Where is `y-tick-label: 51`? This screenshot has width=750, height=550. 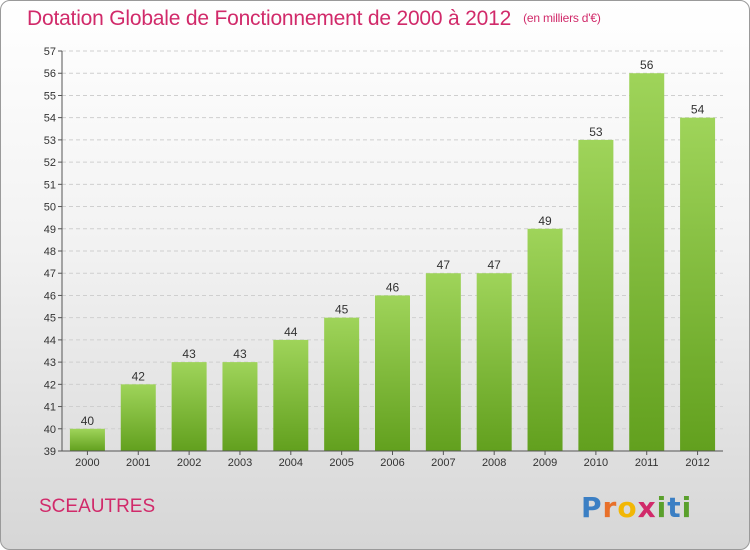 y-tick-label: 51 is located at coordinates (50, 185).